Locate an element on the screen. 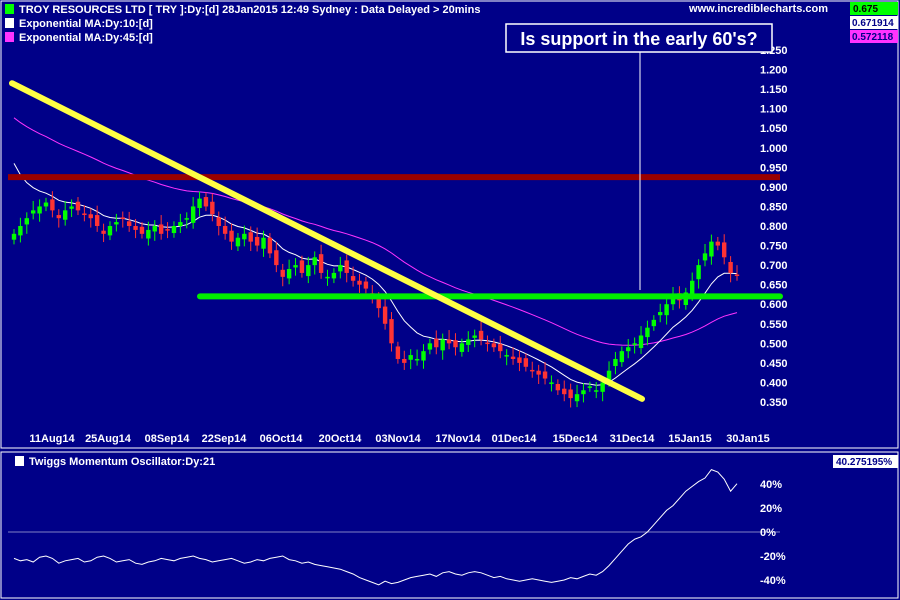 The width and height of the screenshot is (900, 600). price-tick-label: 0.450 is located at coordinates (774, 364).